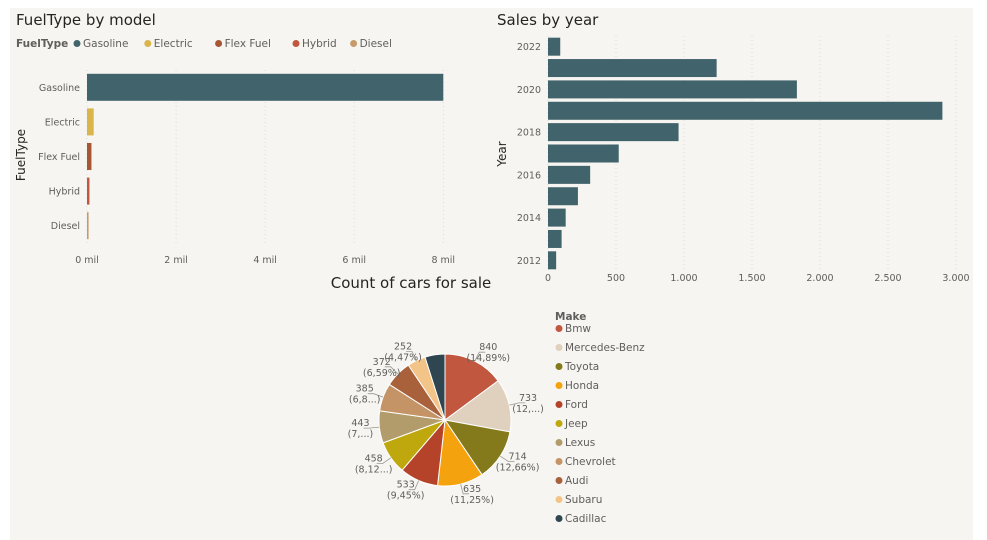 The height and width of the screenshot is (540, 987). I want to click on legend-item-gasoline: Gasoline, so click(105, 44).